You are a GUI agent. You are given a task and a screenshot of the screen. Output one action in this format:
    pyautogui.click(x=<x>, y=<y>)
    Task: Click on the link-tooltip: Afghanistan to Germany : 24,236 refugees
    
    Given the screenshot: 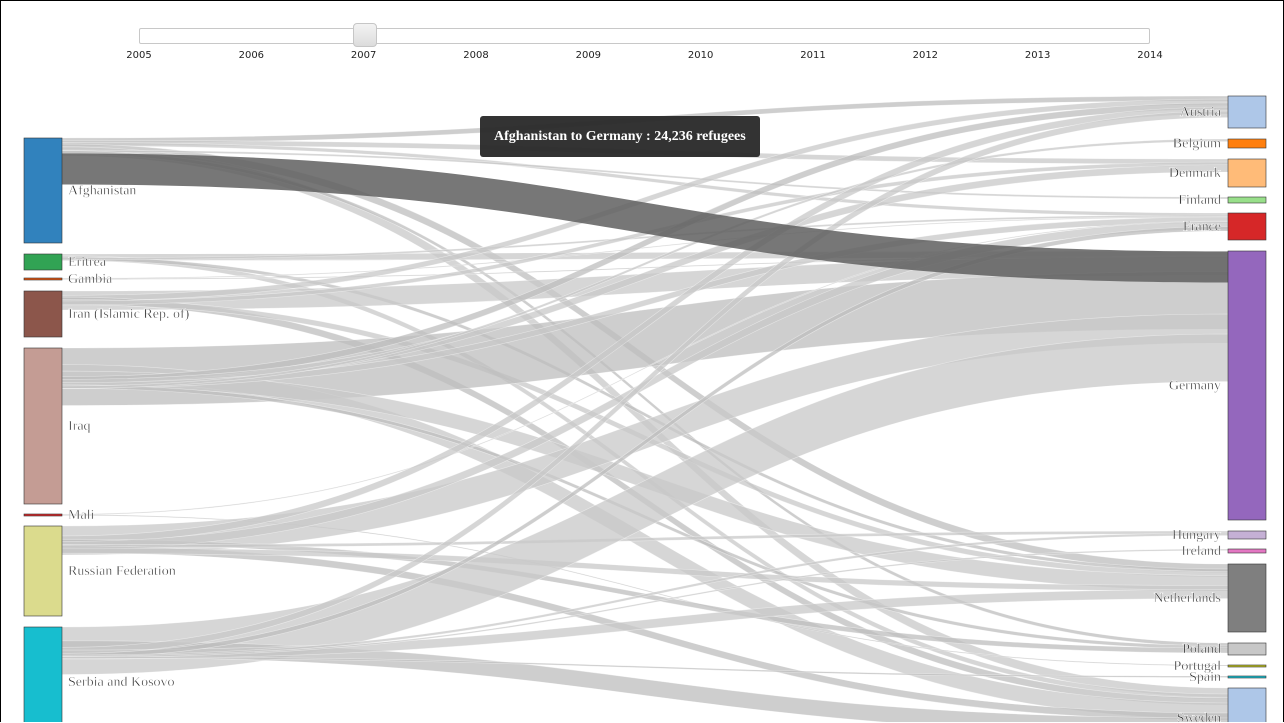 What is the action you would take?
    pyautogui.click(x=620, y=136)
    